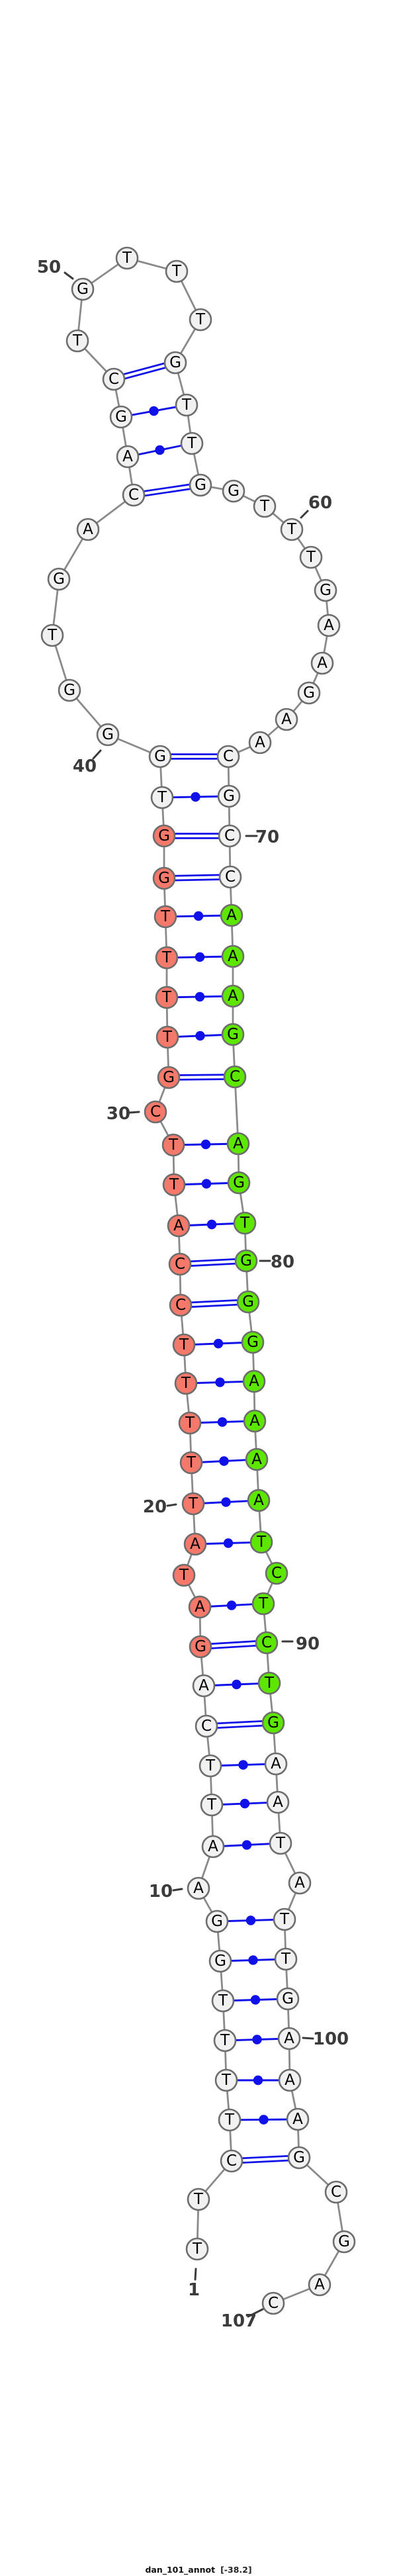  What do you see at coordinates (254, 1381) in the screenshot?
I see `nucleotide-83-A` at bounding box center [254, 1381].